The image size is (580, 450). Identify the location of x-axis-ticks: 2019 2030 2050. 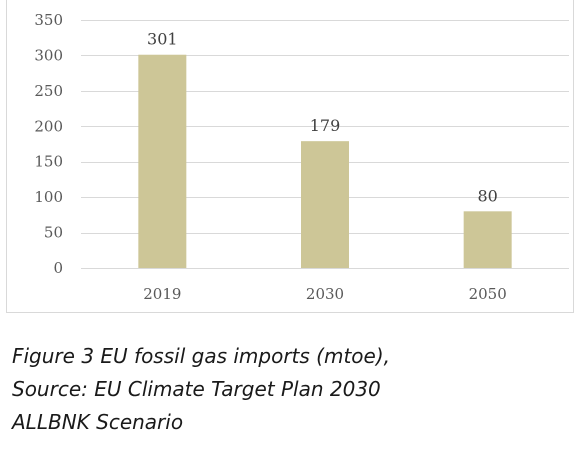
(325, 294).